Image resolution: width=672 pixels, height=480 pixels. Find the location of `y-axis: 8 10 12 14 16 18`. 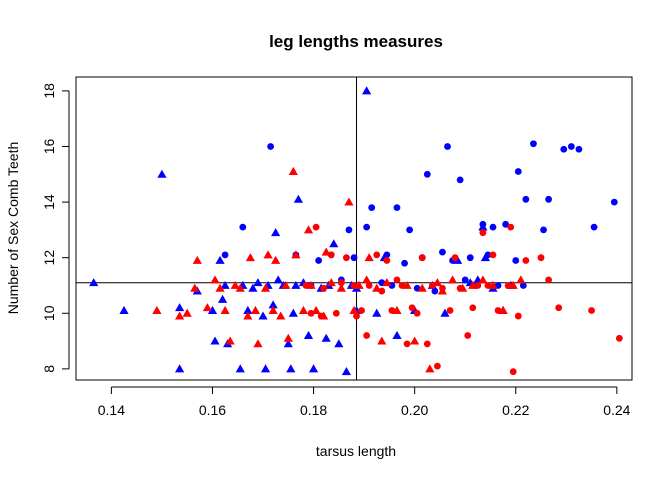

y-axis: 8 10 12 14 16 18 is located at coordinates (55, 228).